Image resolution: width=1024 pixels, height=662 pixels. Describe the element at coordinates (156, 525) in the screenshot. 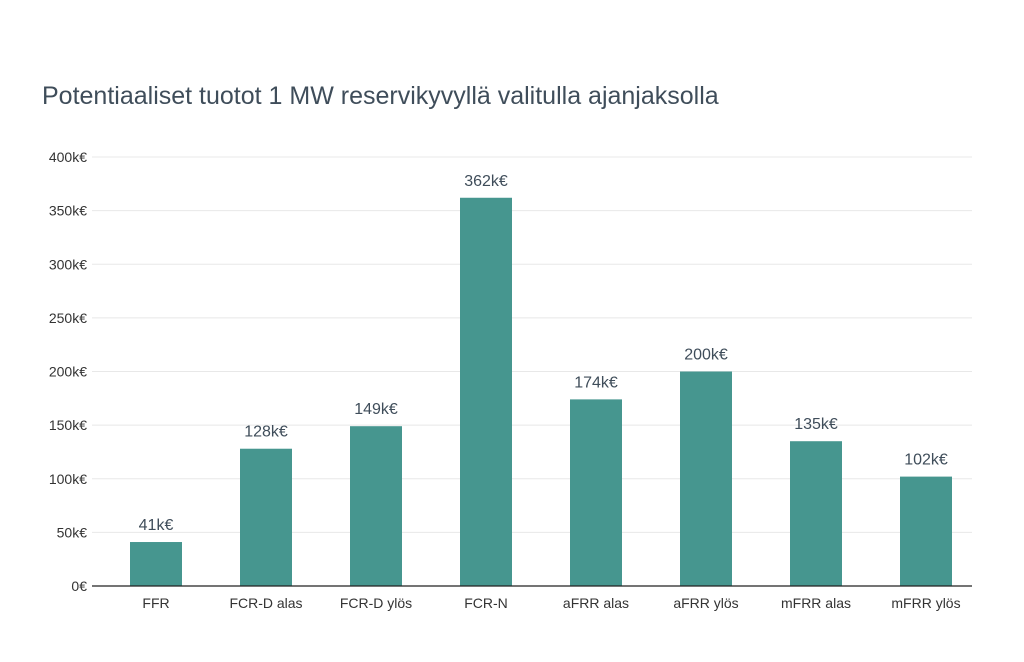

I see `data-label: 41k€` at that location.